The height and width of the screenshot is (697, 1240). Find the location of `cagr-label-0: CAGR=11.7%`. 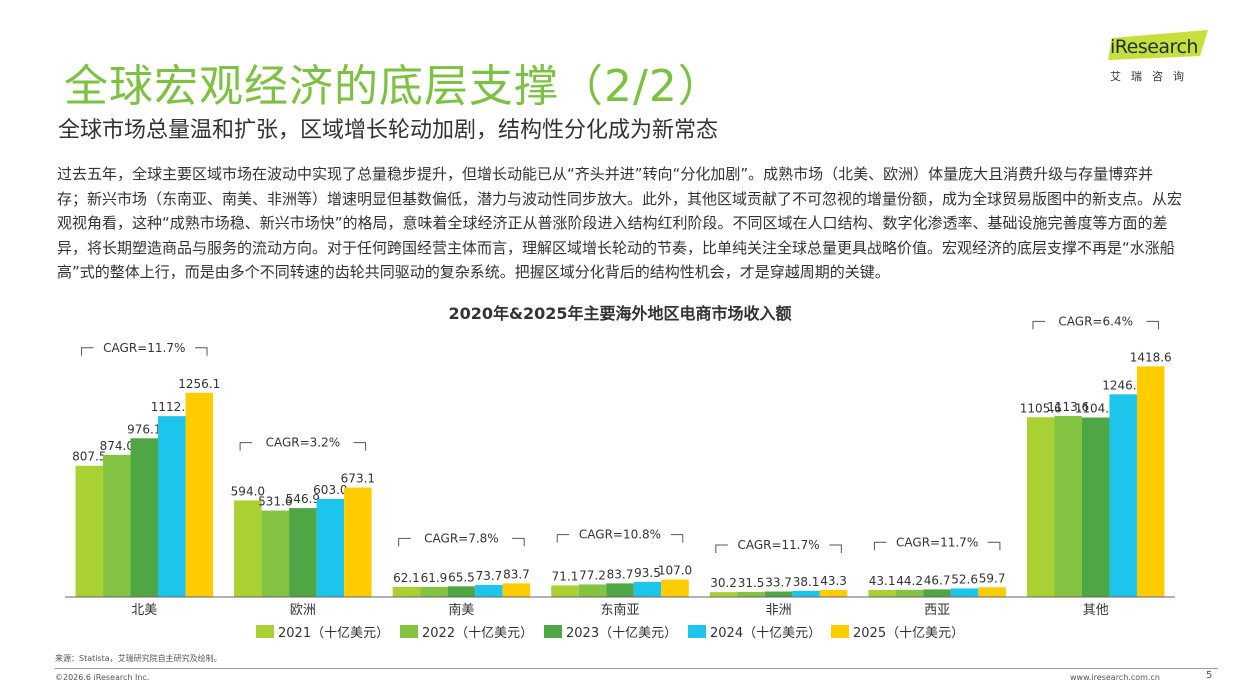

cagr-label-0: CAGR=11.7% is located at coordinates (144, 348).